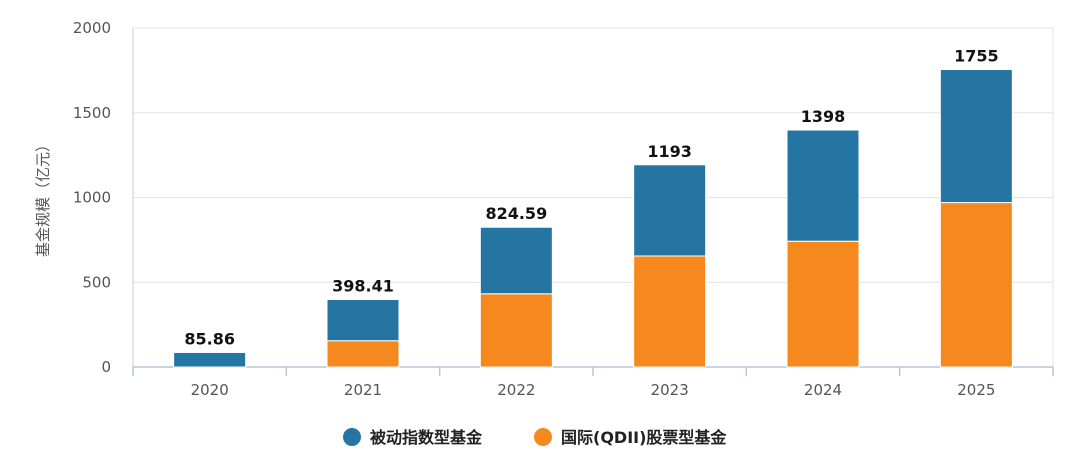 This screenshot has height=466, width=1078. I want to click on x-tick-label: 2022, so click(516, 390).